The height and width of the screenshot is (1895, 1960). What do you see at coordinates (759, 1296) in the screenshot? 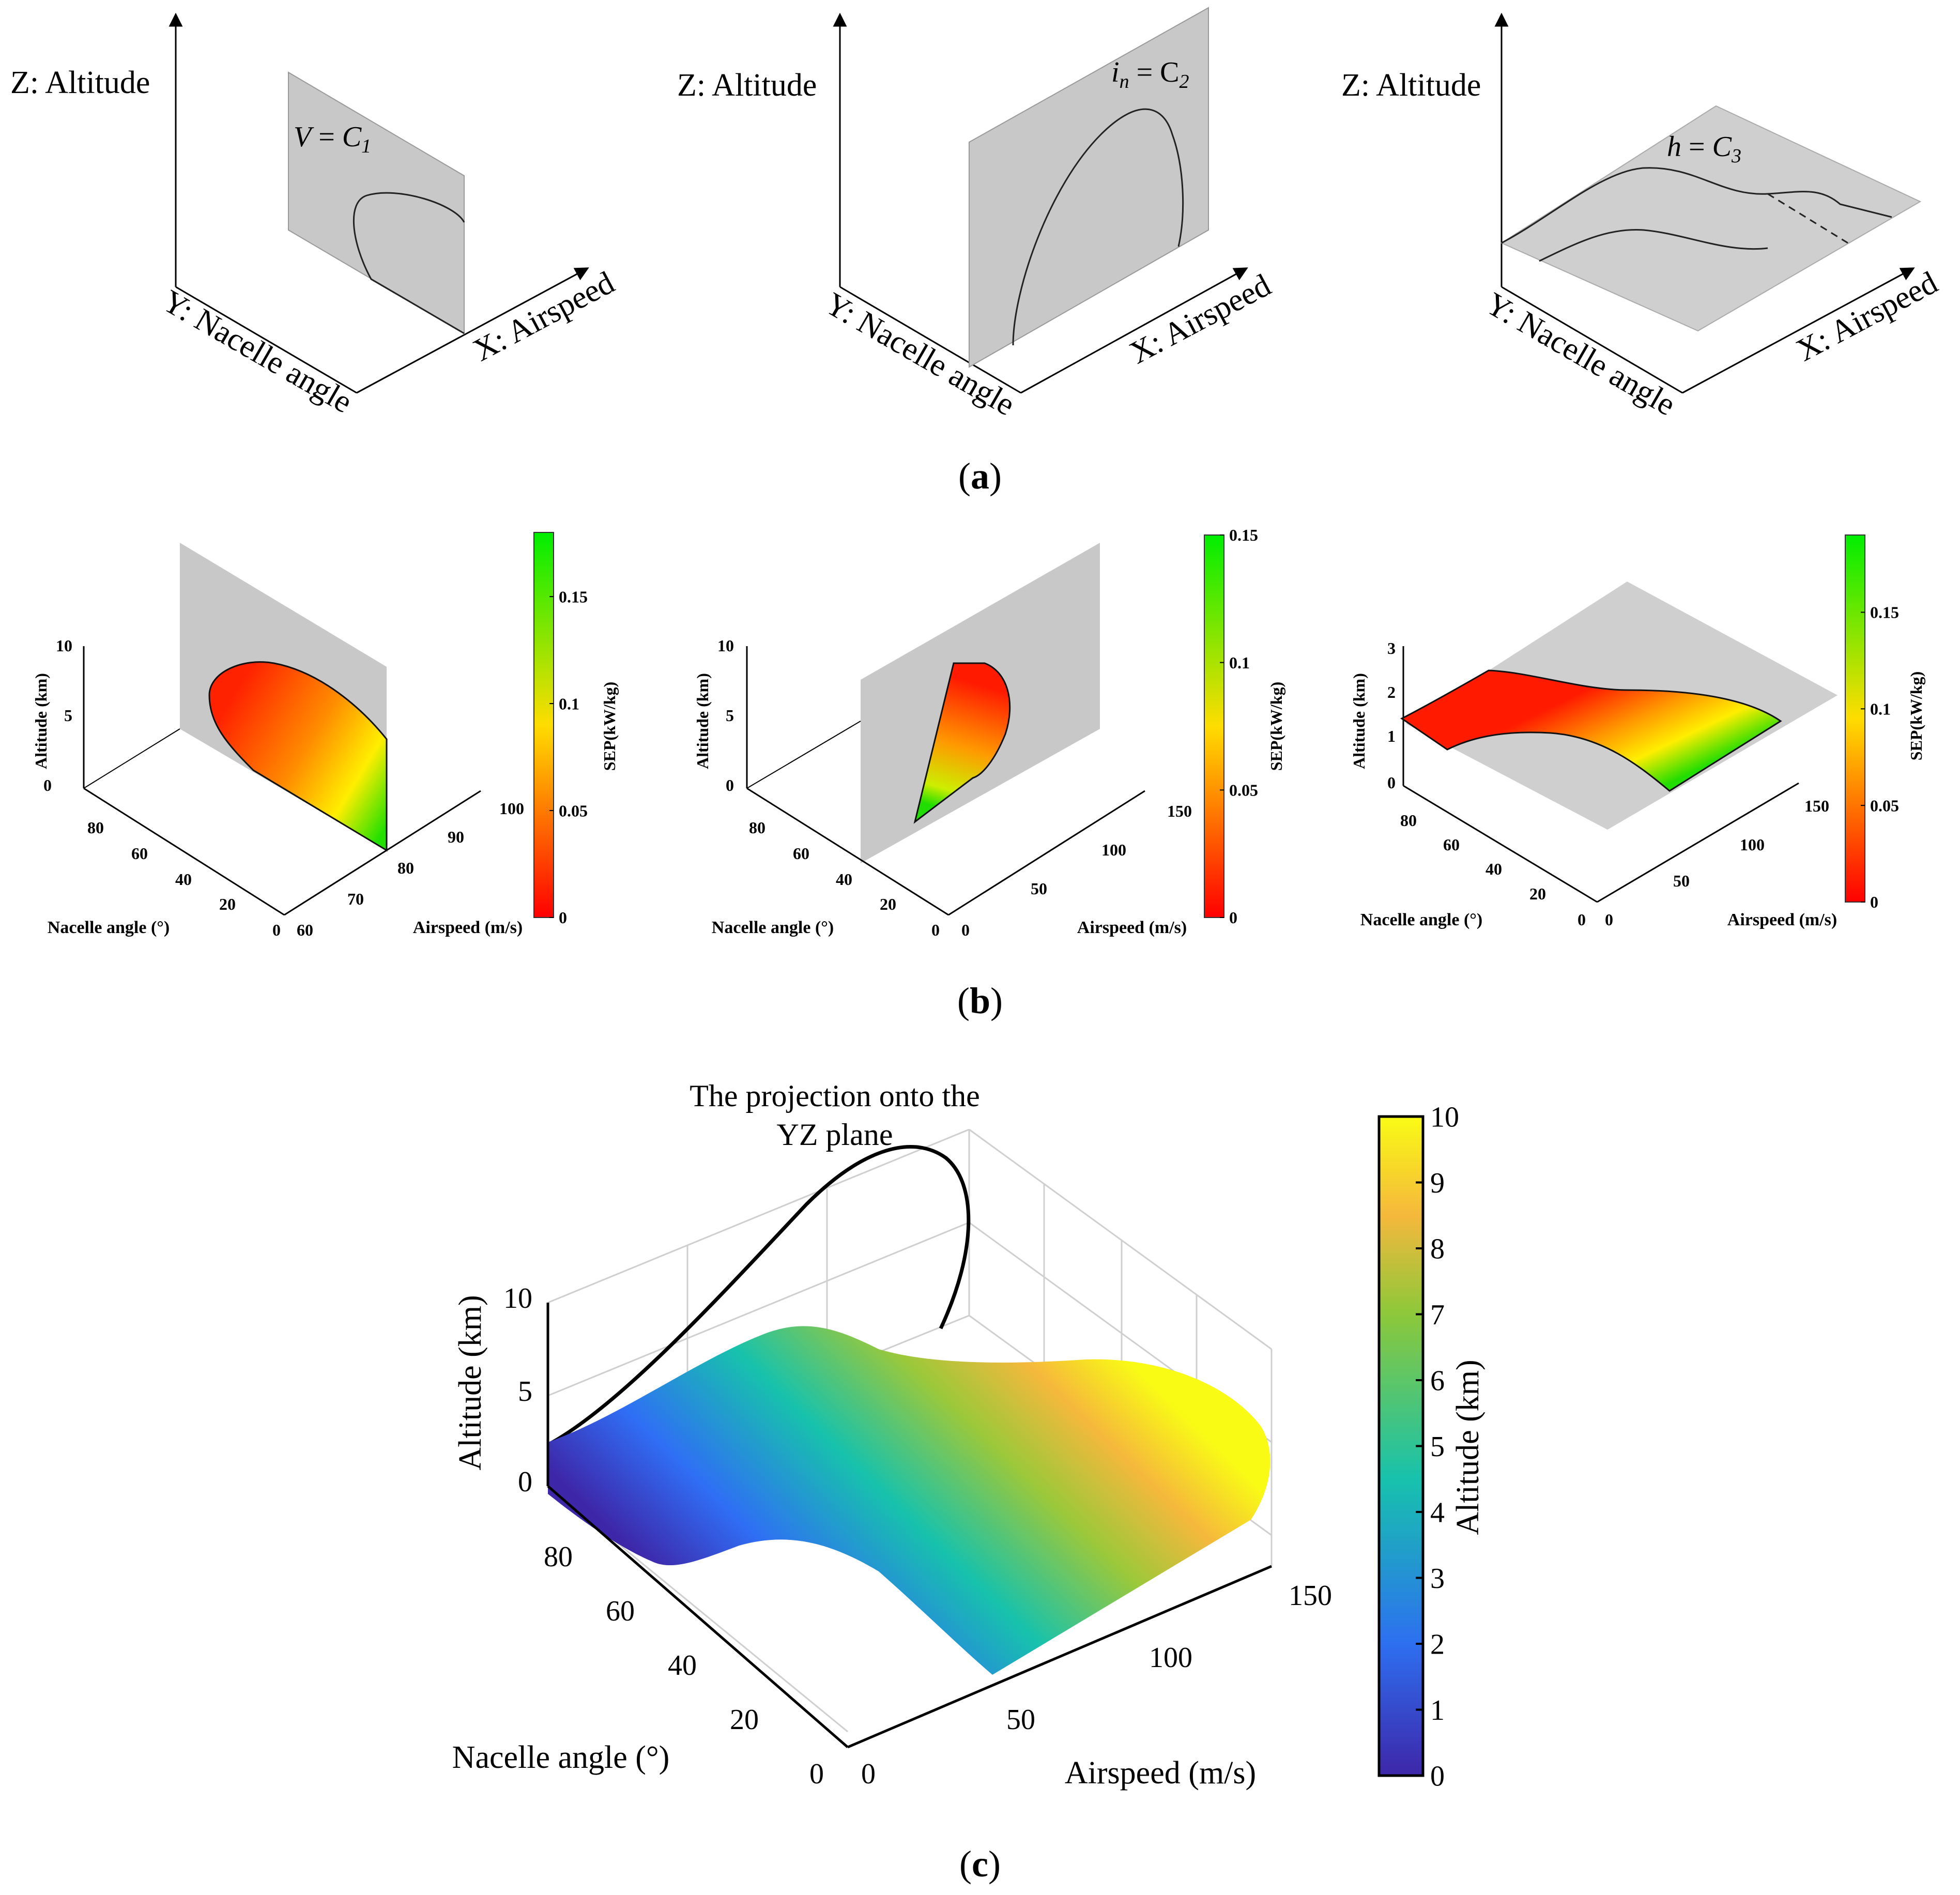
I see `yz-projection-curve` at bounding box center [759, 1296].